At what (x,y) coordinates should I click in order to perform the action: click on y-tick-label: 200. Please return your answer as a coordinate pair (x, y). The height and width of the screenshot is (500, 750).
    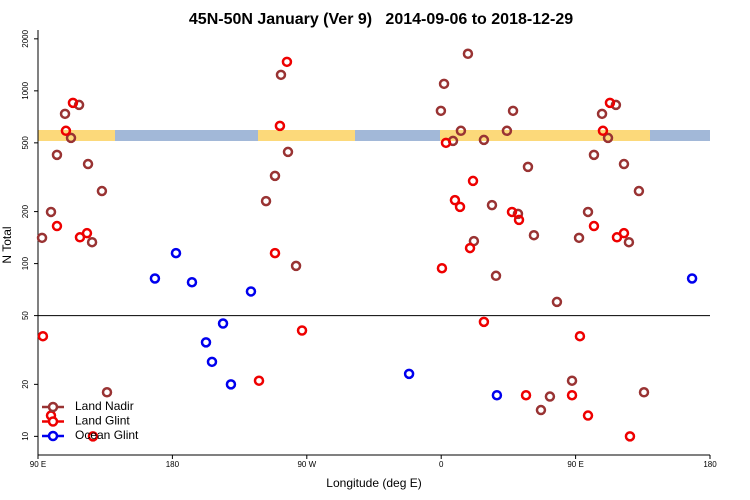
    Looking at the image, I should click on (25, 211).